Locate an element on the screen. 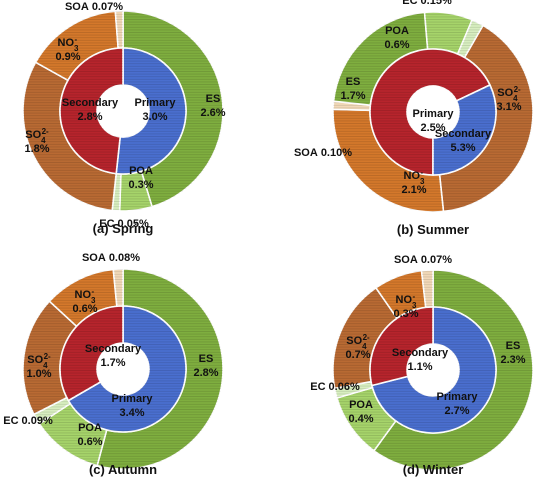 The width and height of the screenshot is (533, 485). outer-ring-3-slice-no3-texture is located at coordinates (83, 298).